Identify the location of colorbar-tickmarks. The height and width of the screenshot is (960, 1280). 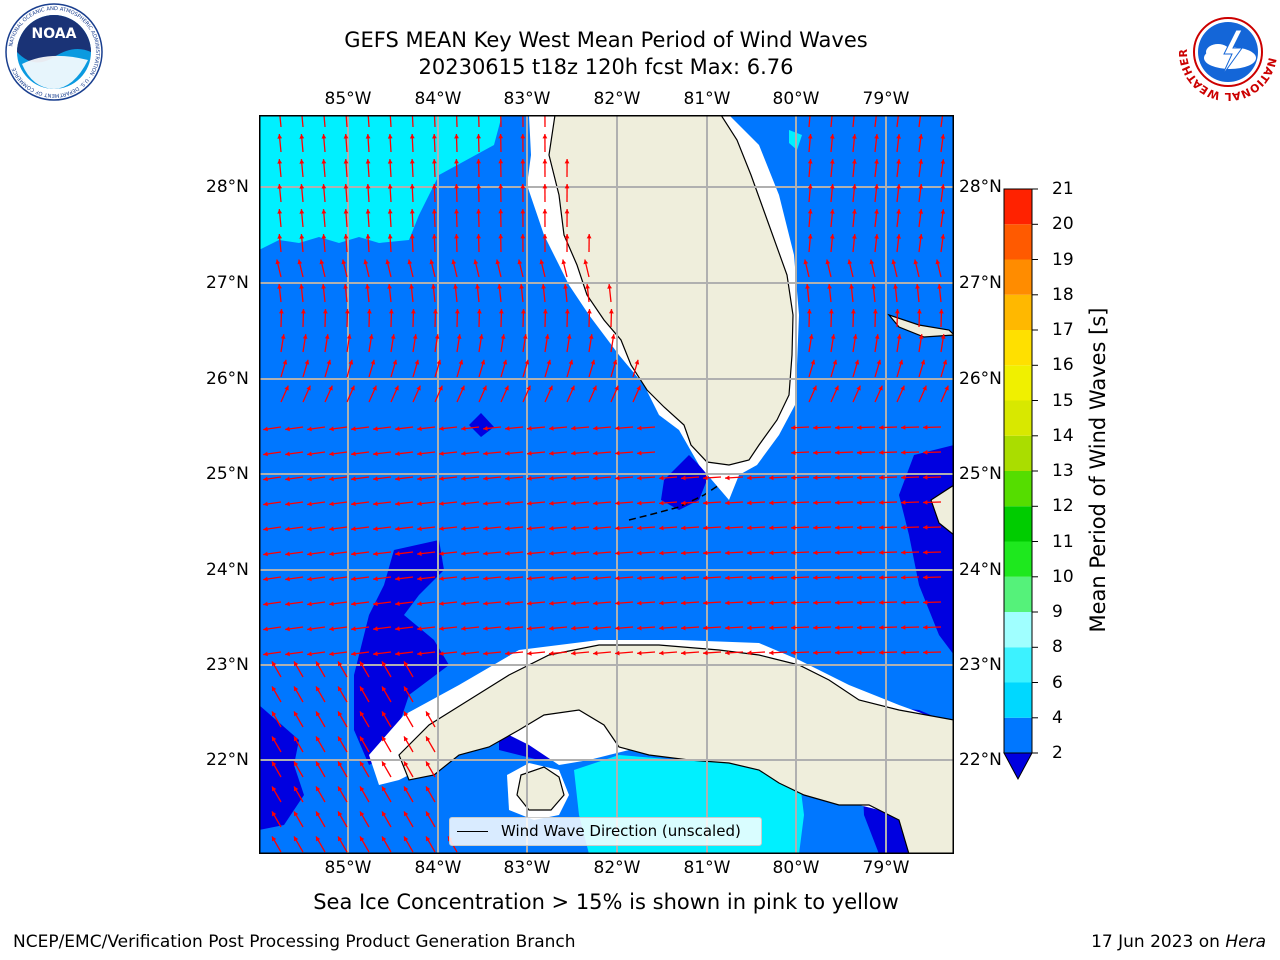
(1035, 471).